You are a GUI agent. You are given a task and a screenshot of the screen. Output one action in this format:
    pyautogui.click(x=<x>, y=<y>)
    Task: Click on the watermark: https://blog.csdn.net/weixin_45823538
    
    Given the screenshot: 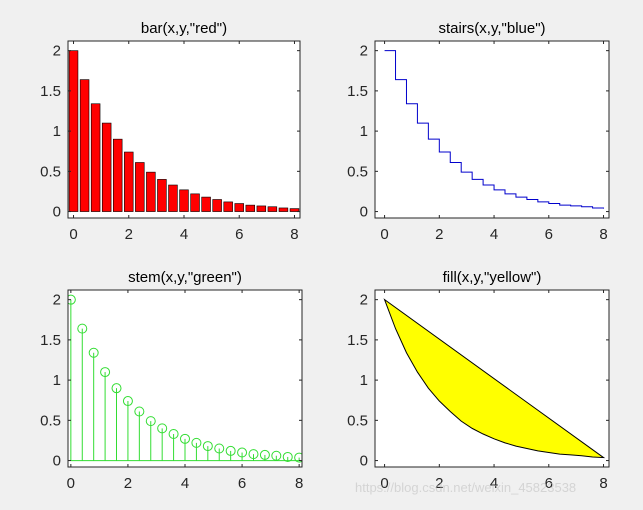 What is the action you would take?
    pyautogui.click(x=466, y=487)
    